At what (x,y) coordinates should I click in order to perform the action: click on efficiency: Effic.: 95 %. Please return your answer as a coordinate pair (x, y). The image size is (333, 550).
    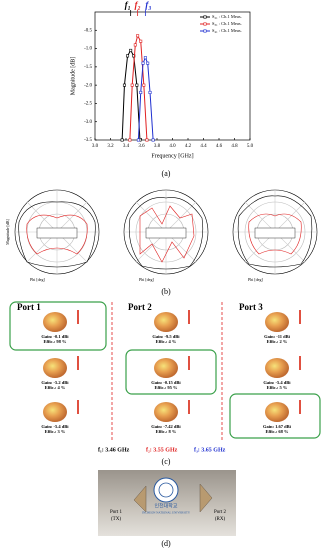
    Looking at the image, I should click on (166, 387).